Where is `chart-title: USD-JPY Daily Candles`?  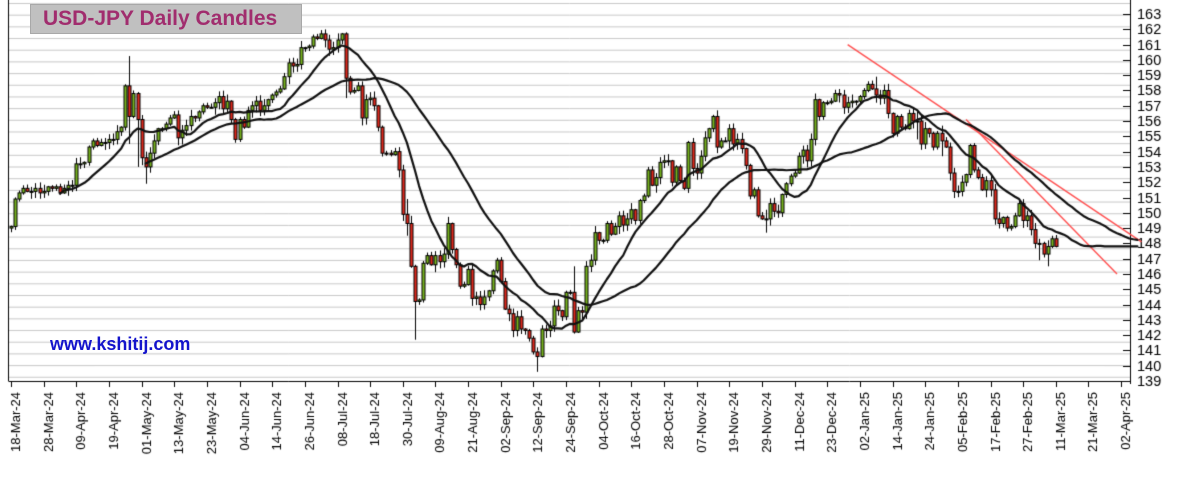 chart-title: USD-JPY Daily Candles is located at coordinates (166, 19).